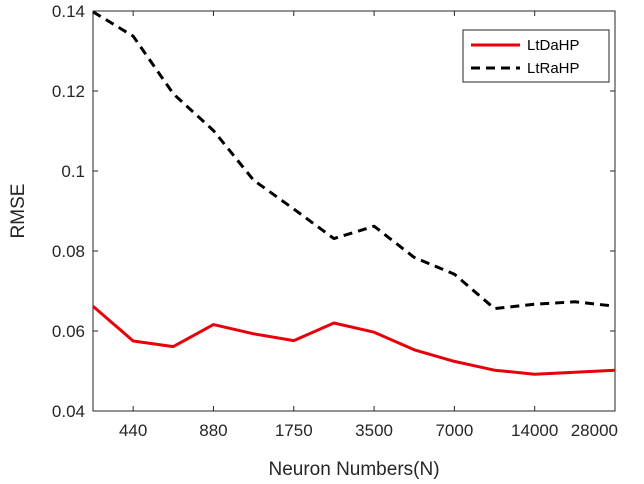 The width and height of the screenshot is (644, 484). Describe the element at coordinates (534, 430) in the screenshot. I see `x-tick-label: 14000` at that location.